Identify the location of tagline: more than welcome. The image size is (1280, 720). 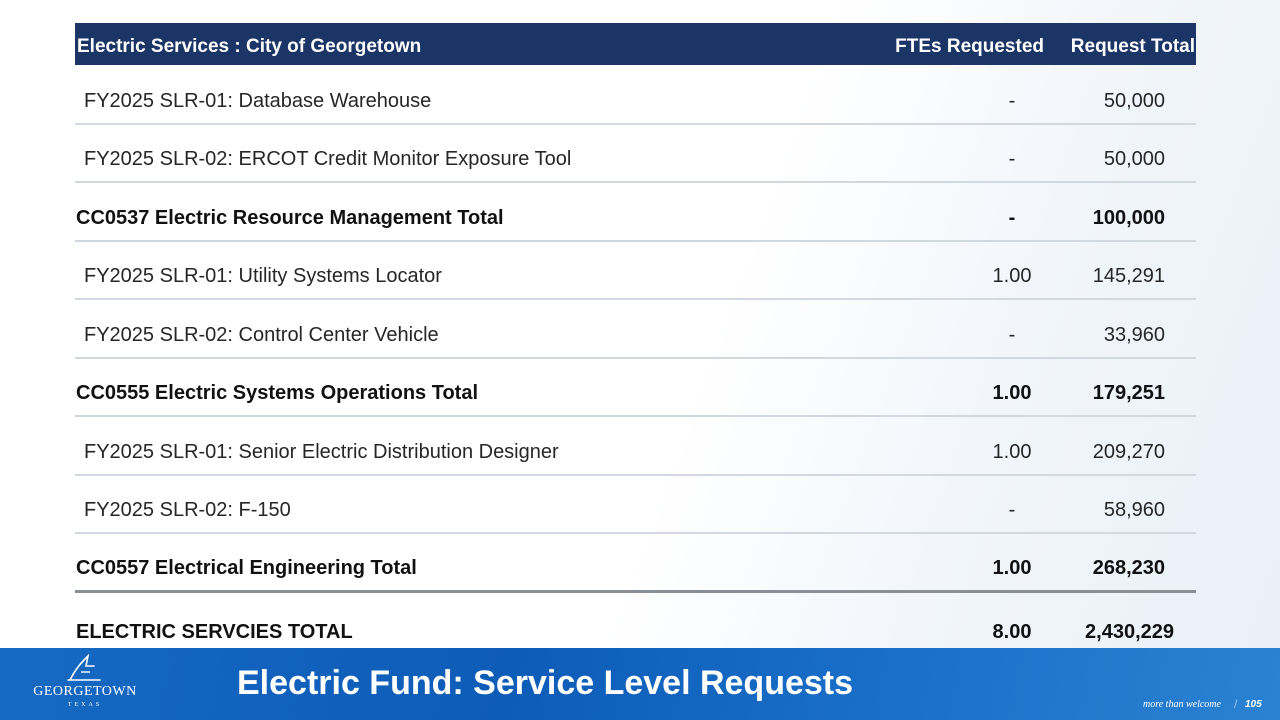
(1182, 704).